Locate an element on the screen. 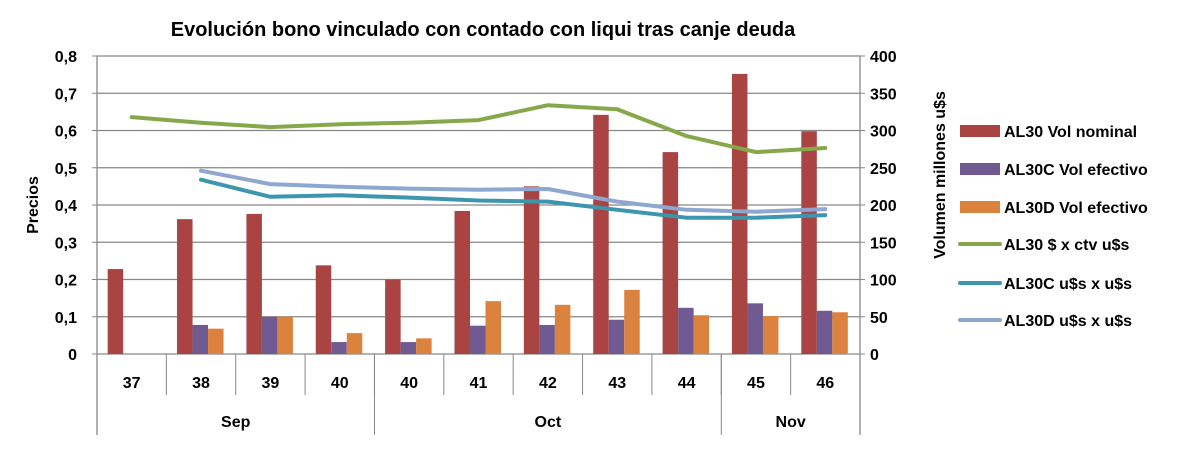  y-left-tick-label: 0,1 is located at coordinates (66, 318).